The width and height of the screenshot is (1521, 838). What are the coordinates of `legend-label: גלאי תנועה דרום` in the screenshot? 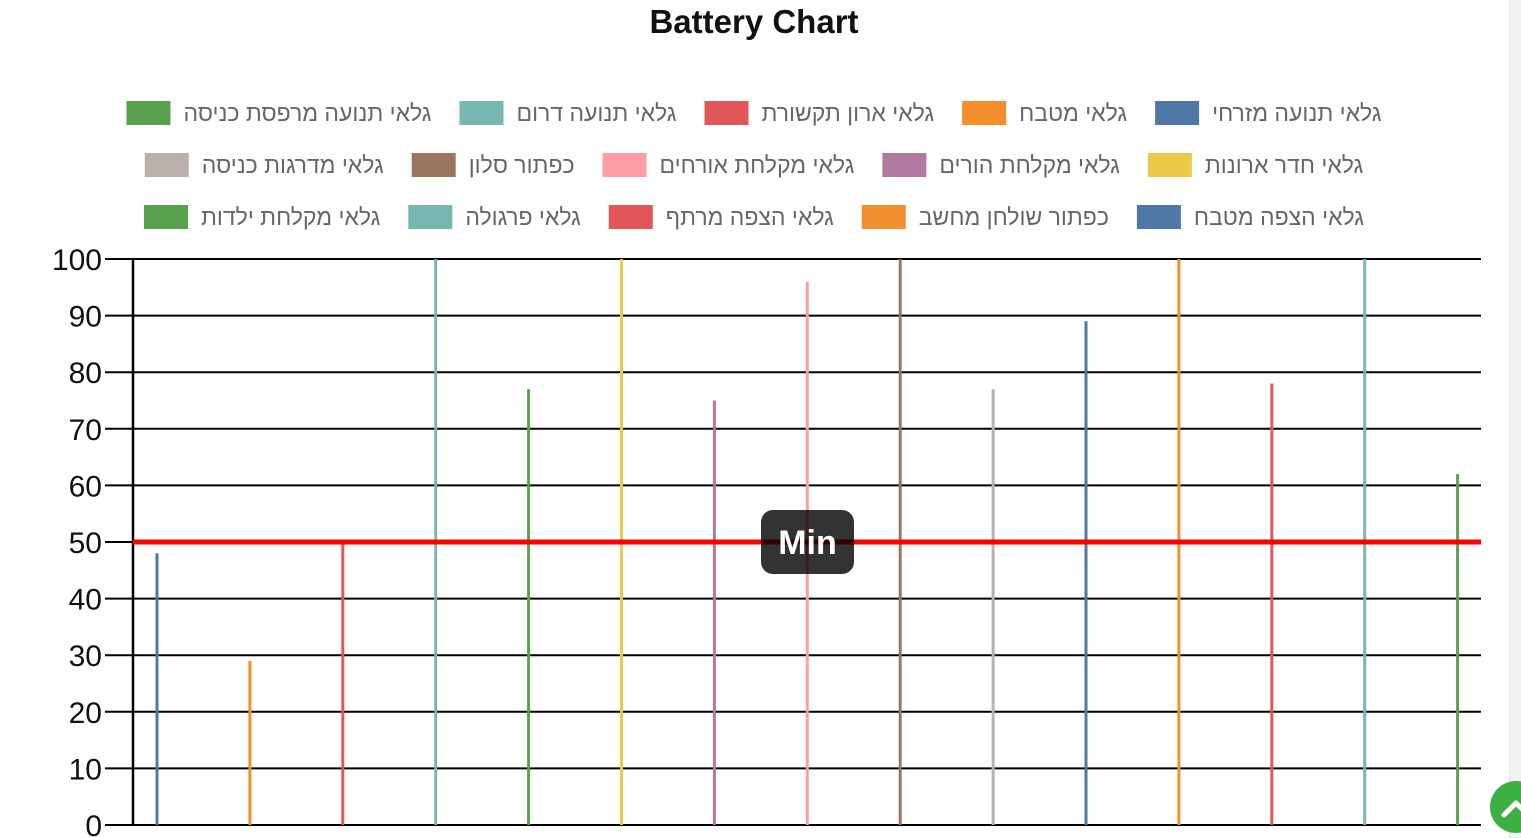 It's located at (596, 113).